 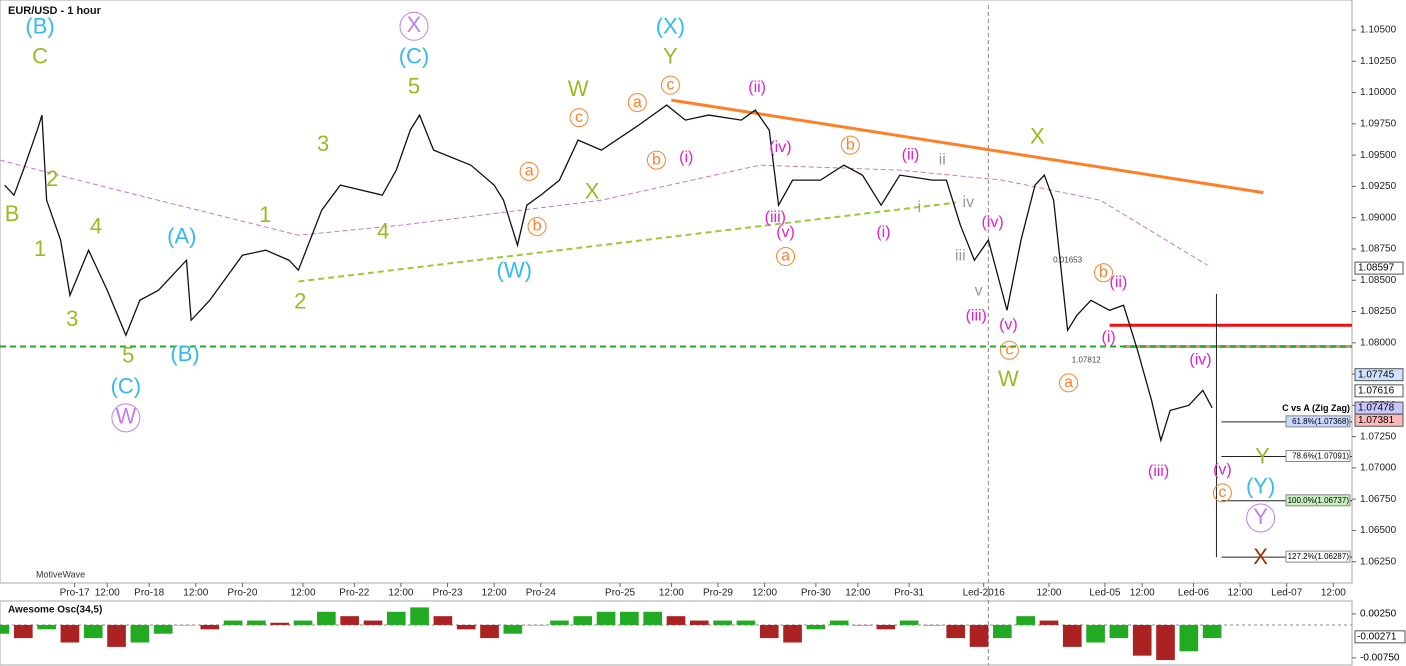 What do you see at coordinates (1378, 92) in the screenshot?
I see `y-tick-label: 1.10000` at bounding box center [1378, 92].